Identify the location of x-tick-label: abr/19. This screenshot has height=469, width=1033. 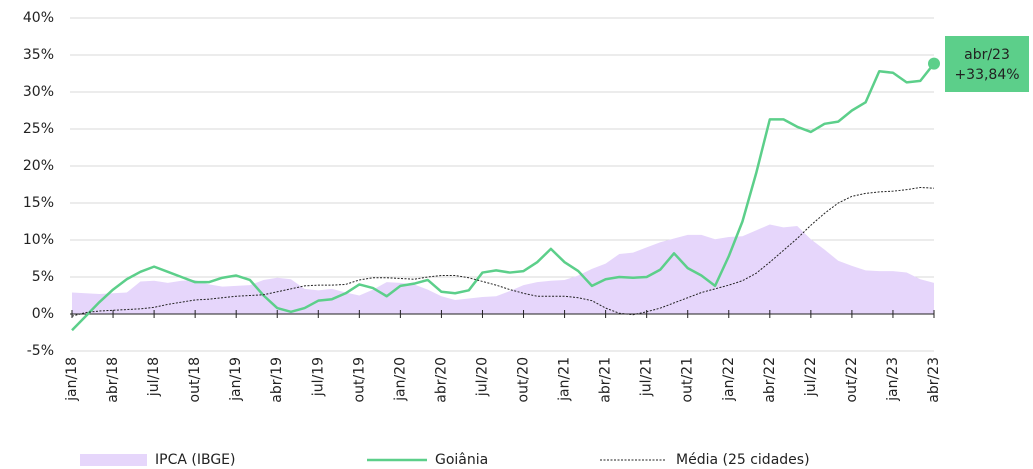
(277, 380).